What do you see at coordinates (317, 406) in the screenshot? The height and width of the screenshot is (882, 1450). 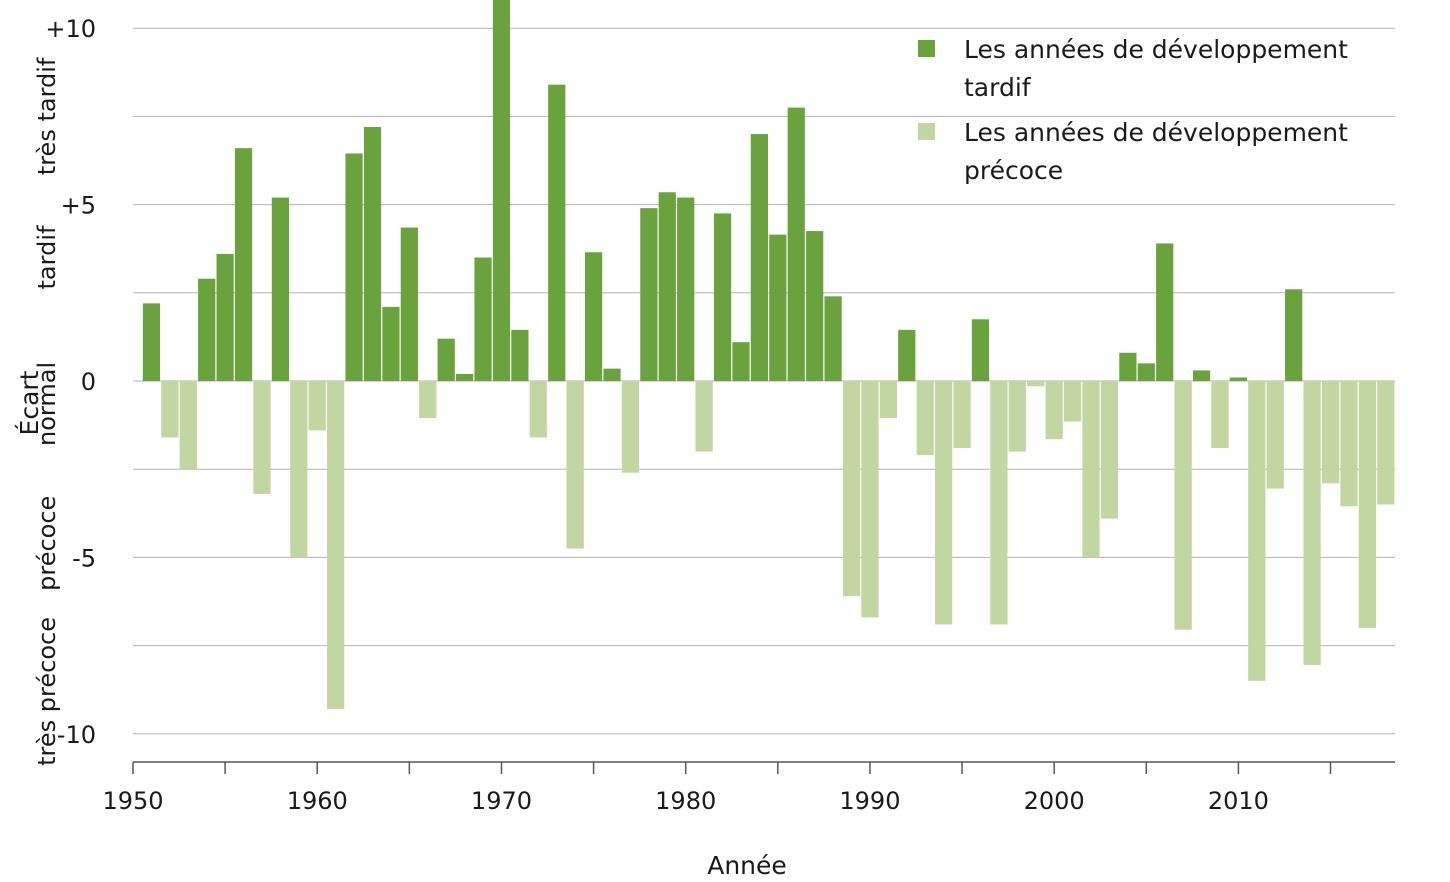 I see `bar-1960` at bounding box center [317, 406].